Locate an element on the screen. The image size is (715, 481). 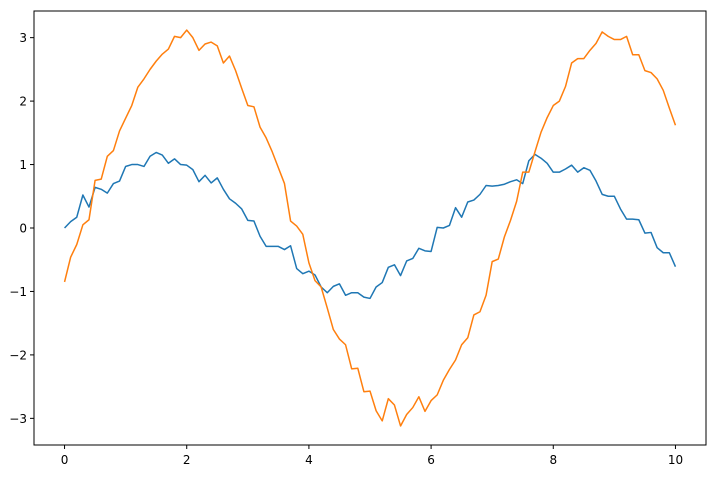
y-tick-label: 0 is located at coordinates (23, 229).